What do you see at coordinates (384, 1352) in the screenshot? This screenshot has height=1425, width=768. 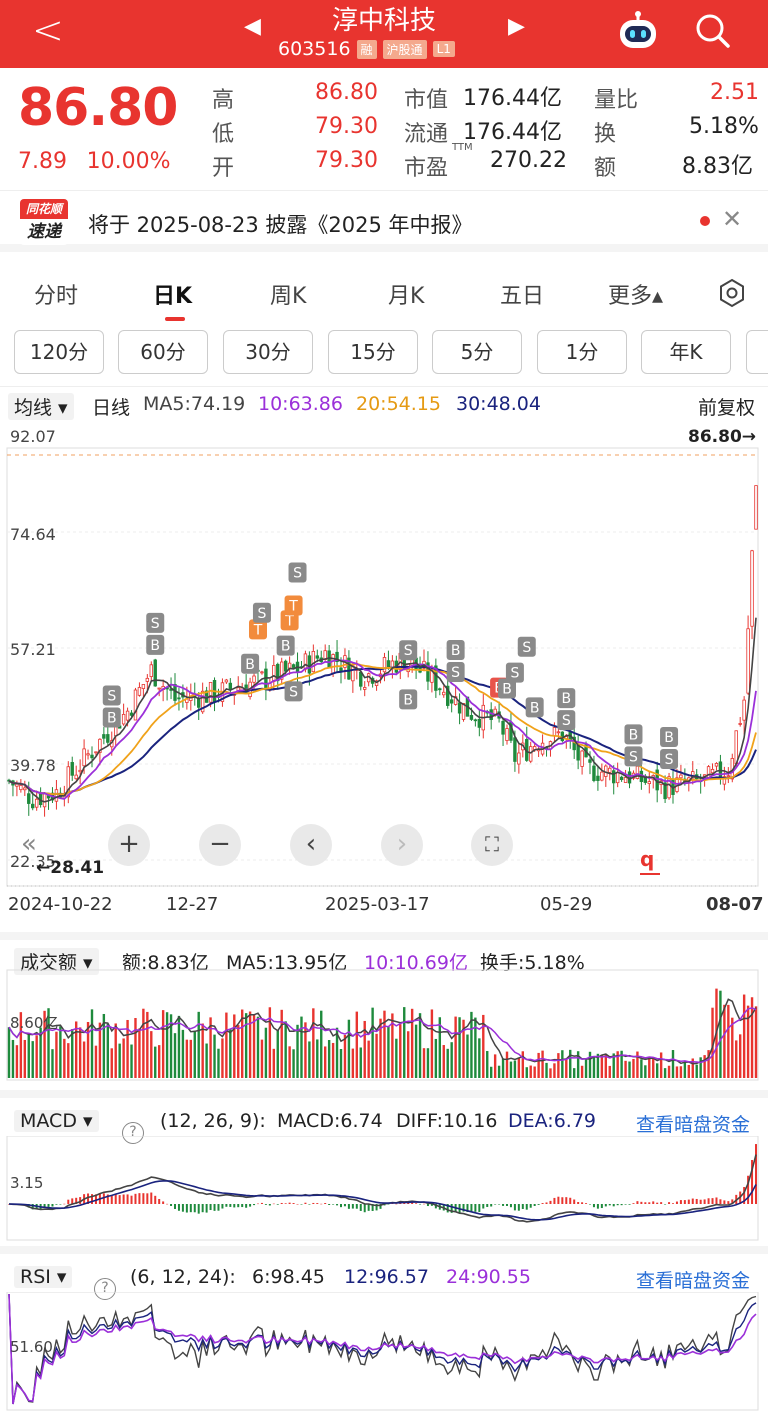 I see `rsi-chart: 51.60` at bounding box center [384, 1352].